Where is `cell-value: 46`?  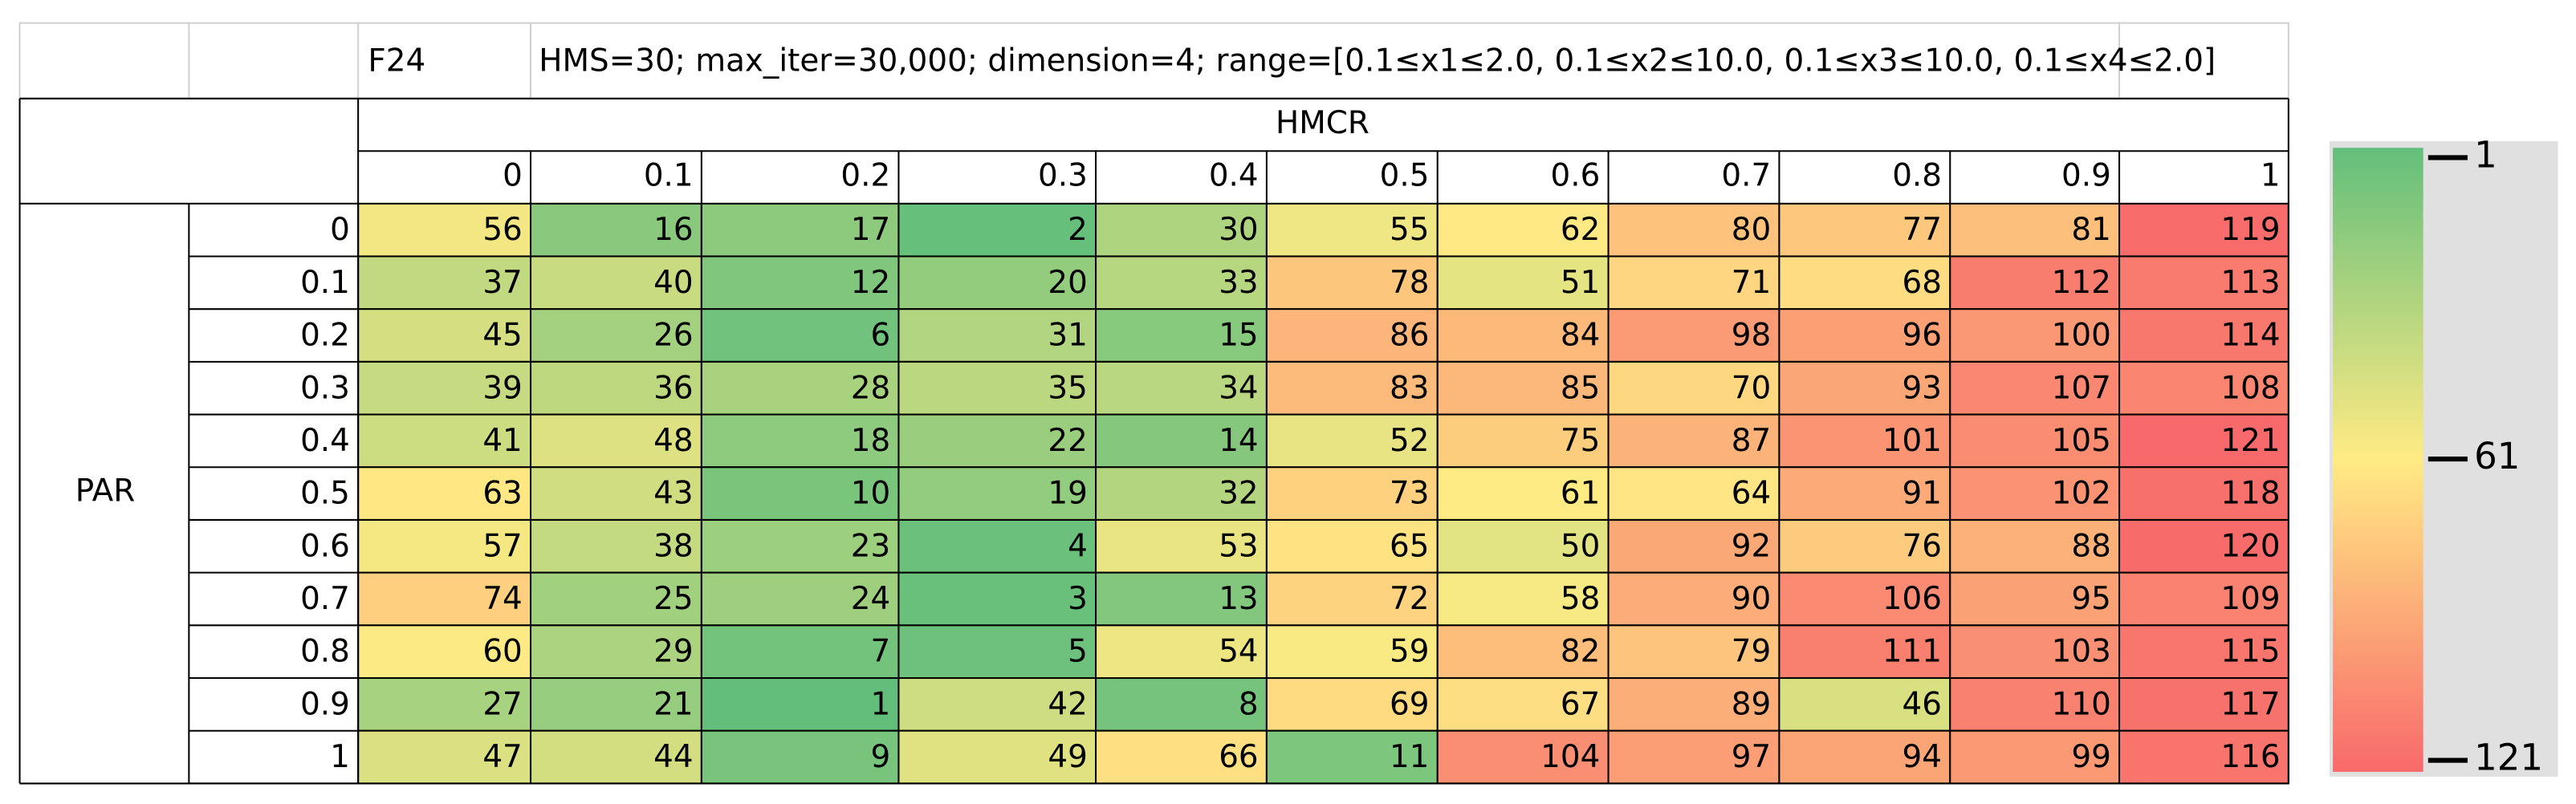 cell-value: 46 is located at coordinates (1922, 704).